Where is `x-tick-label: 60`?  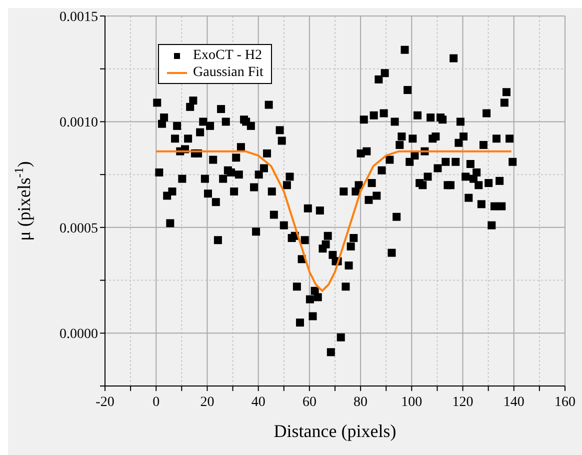
x-tick-label: 60 is located at coordinates (309, 402).